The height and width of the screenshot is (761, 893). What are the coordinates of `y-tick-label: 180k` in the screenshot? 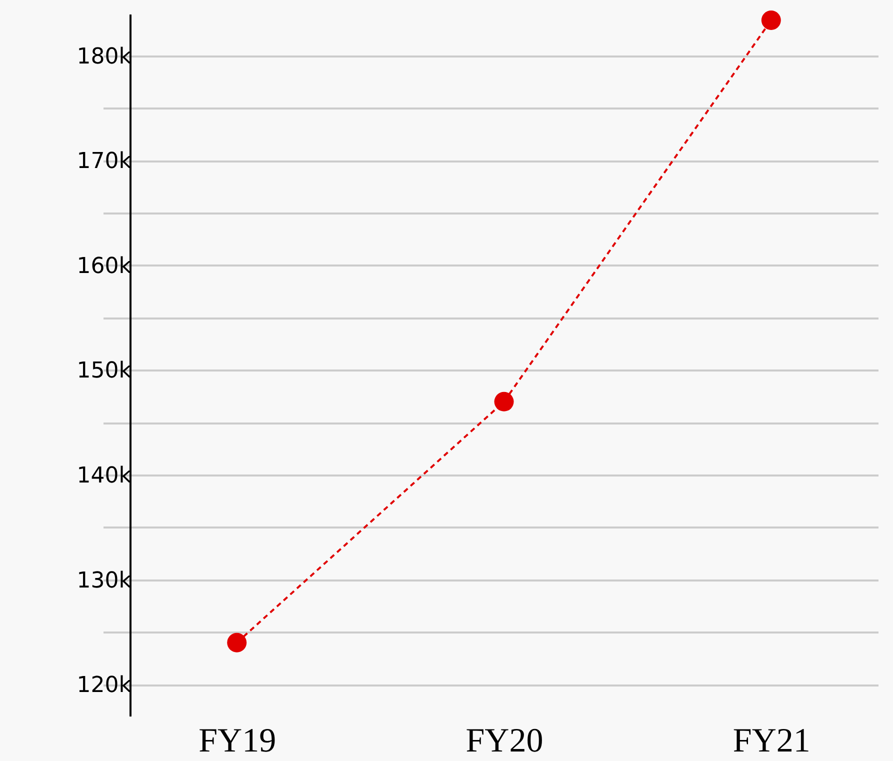 It's located at (104, 57).